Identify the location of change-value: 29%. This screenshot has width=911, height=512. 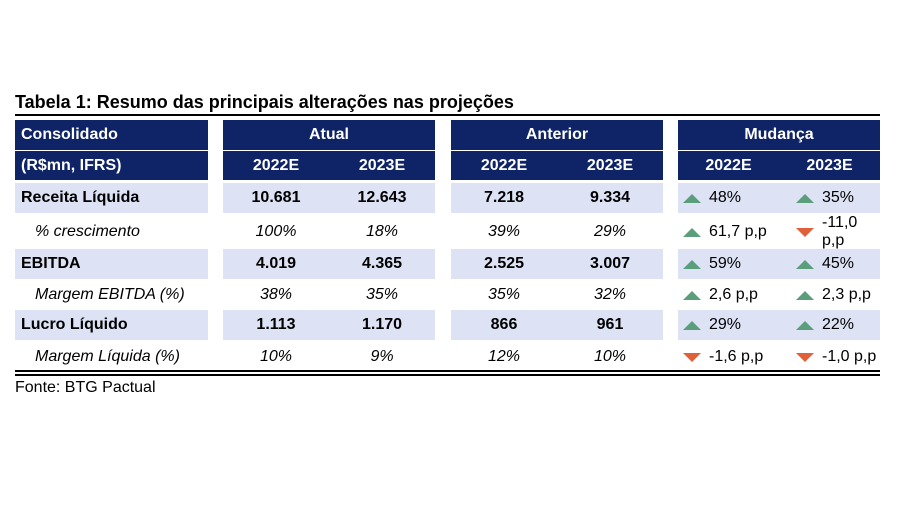
(725, 324).